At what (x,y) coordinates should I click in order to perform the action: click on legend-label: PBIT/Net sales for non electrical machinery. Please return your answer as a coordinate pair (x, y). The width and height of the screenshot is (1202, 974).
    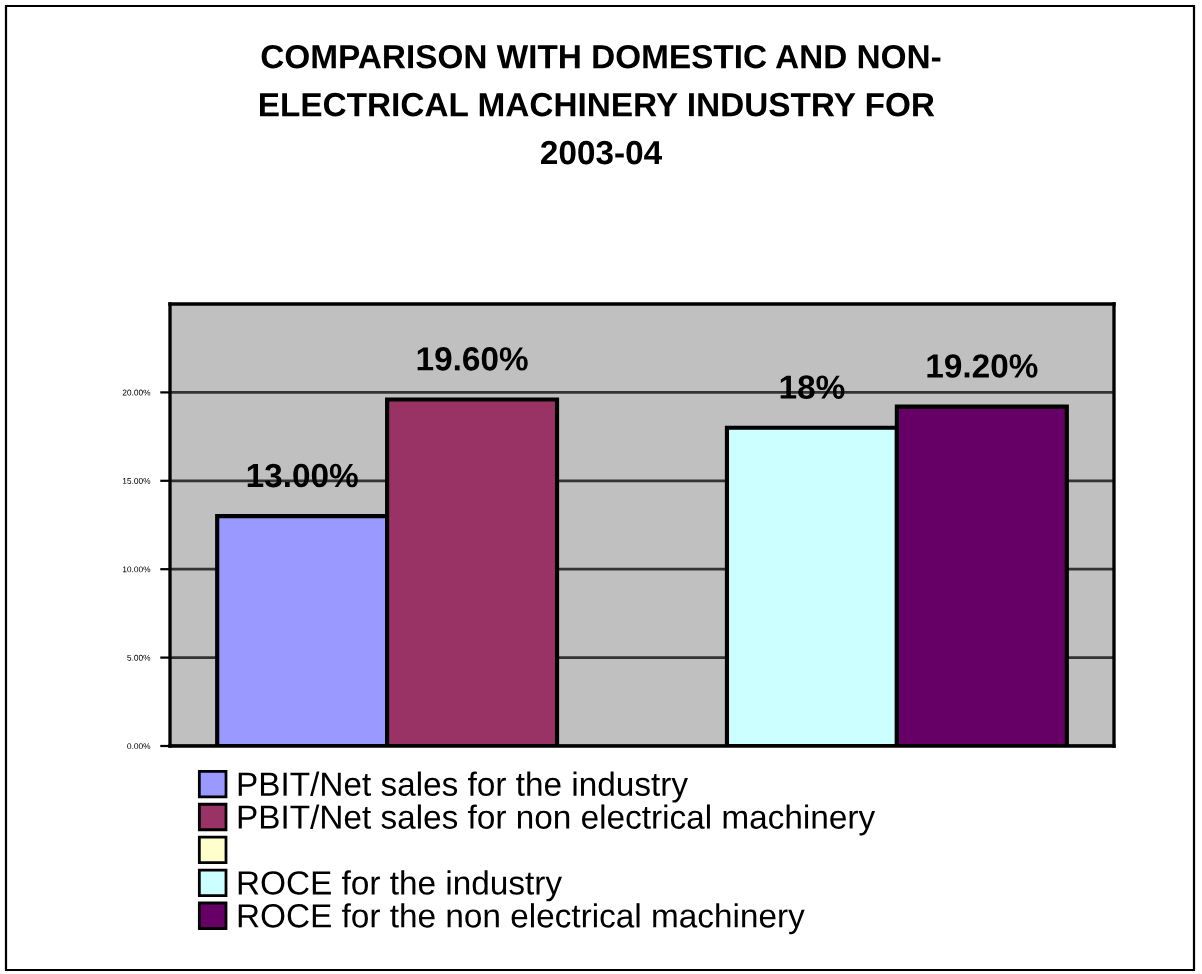
    Looking at the image, I should click on (557, 820).